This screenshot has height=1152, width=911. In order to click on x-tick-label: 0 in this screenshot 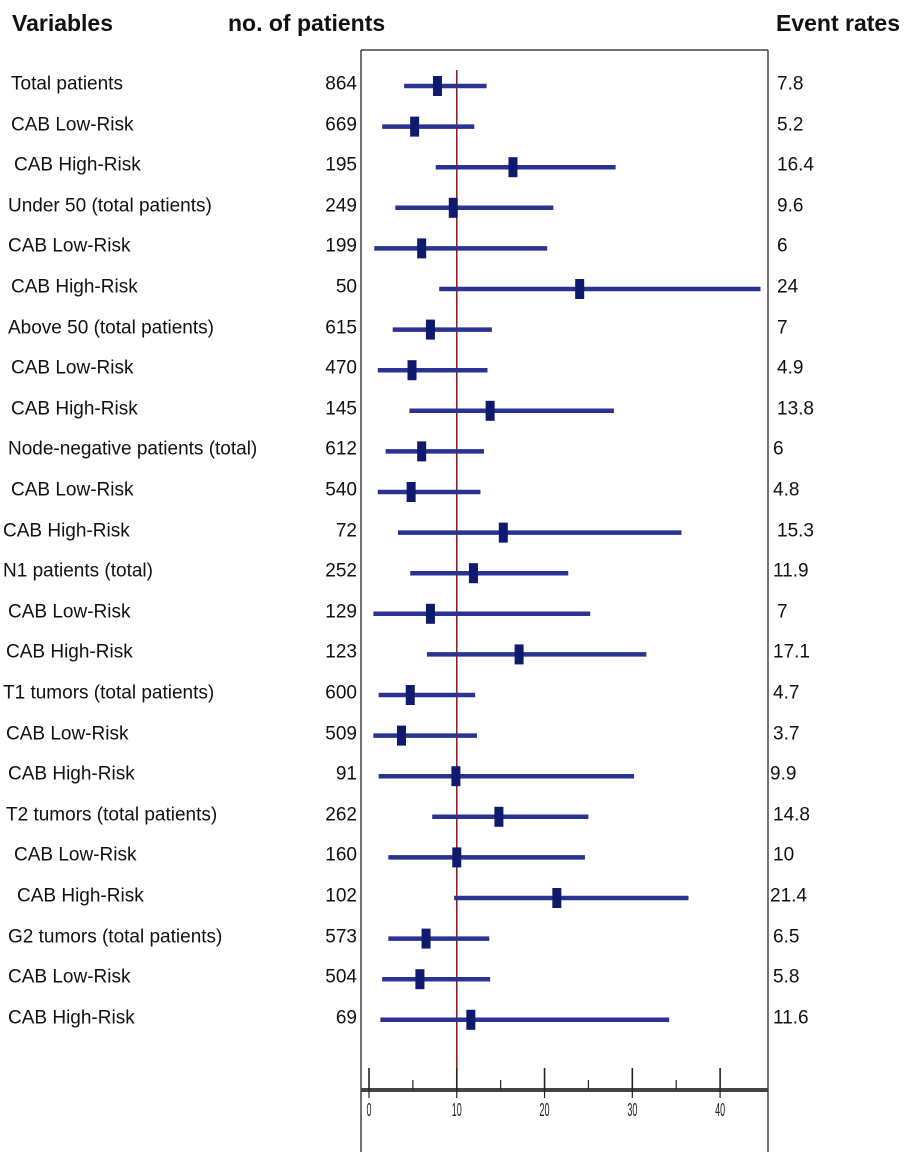, I will do `click(368, 1111)`.